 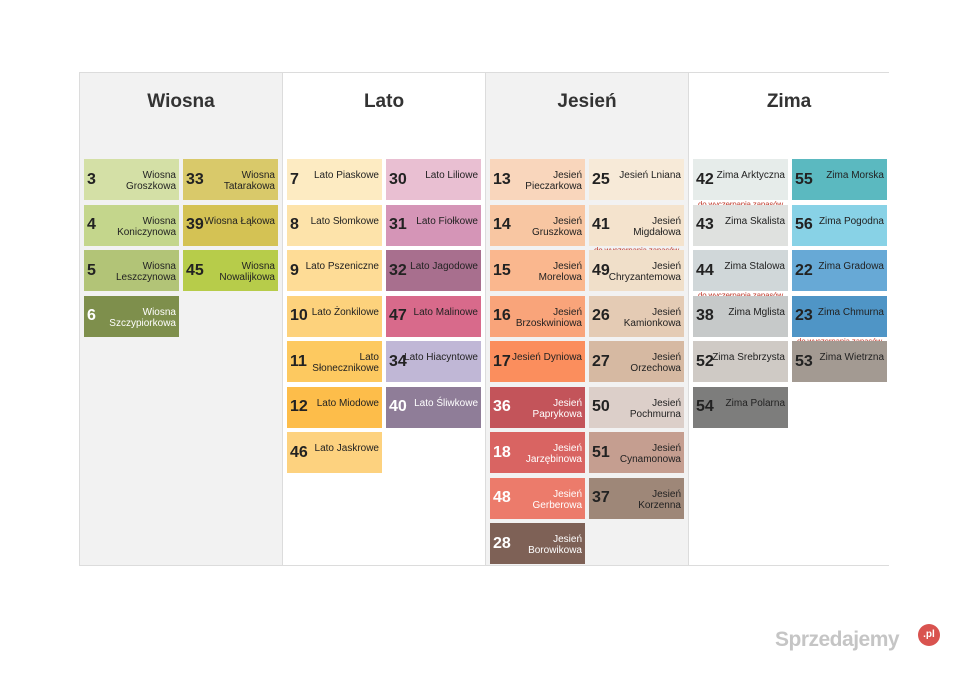 I want to click on color-swatch: 33 Wiosna Tatarakowa, so click(x=230, y=179).